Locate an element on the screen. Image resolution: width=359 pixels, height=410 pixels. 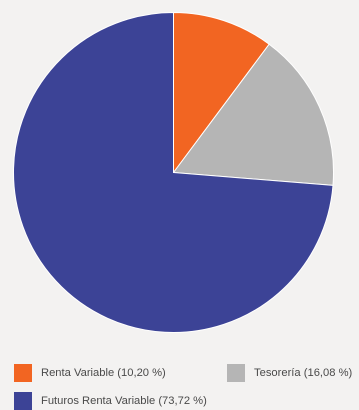
legend-label-renta-variable: Renta Variable (10,20 %) is located at coordinates (103, 373).